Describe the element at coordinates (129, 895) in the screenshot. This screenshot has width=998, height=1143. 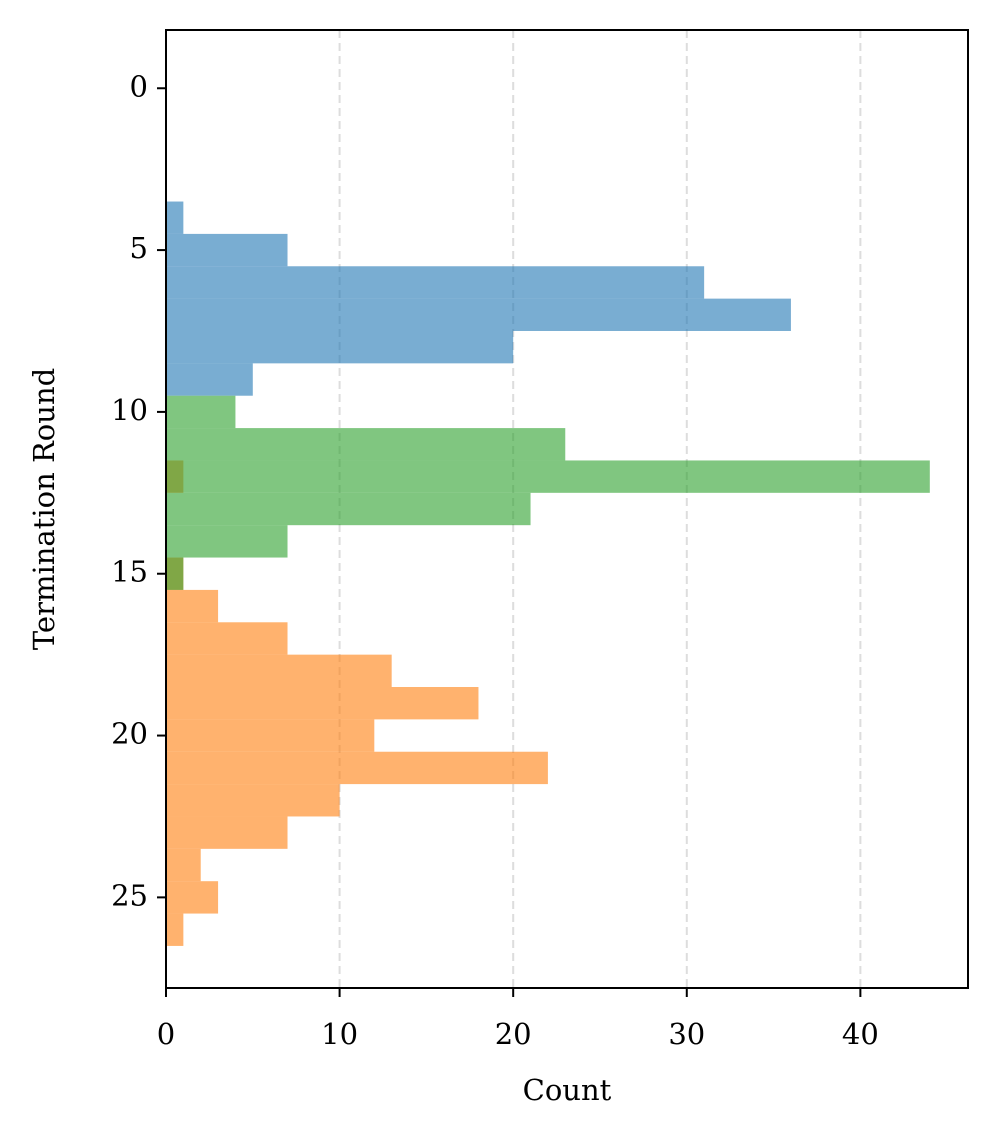
I see `y-tick-label: 25` at that location.